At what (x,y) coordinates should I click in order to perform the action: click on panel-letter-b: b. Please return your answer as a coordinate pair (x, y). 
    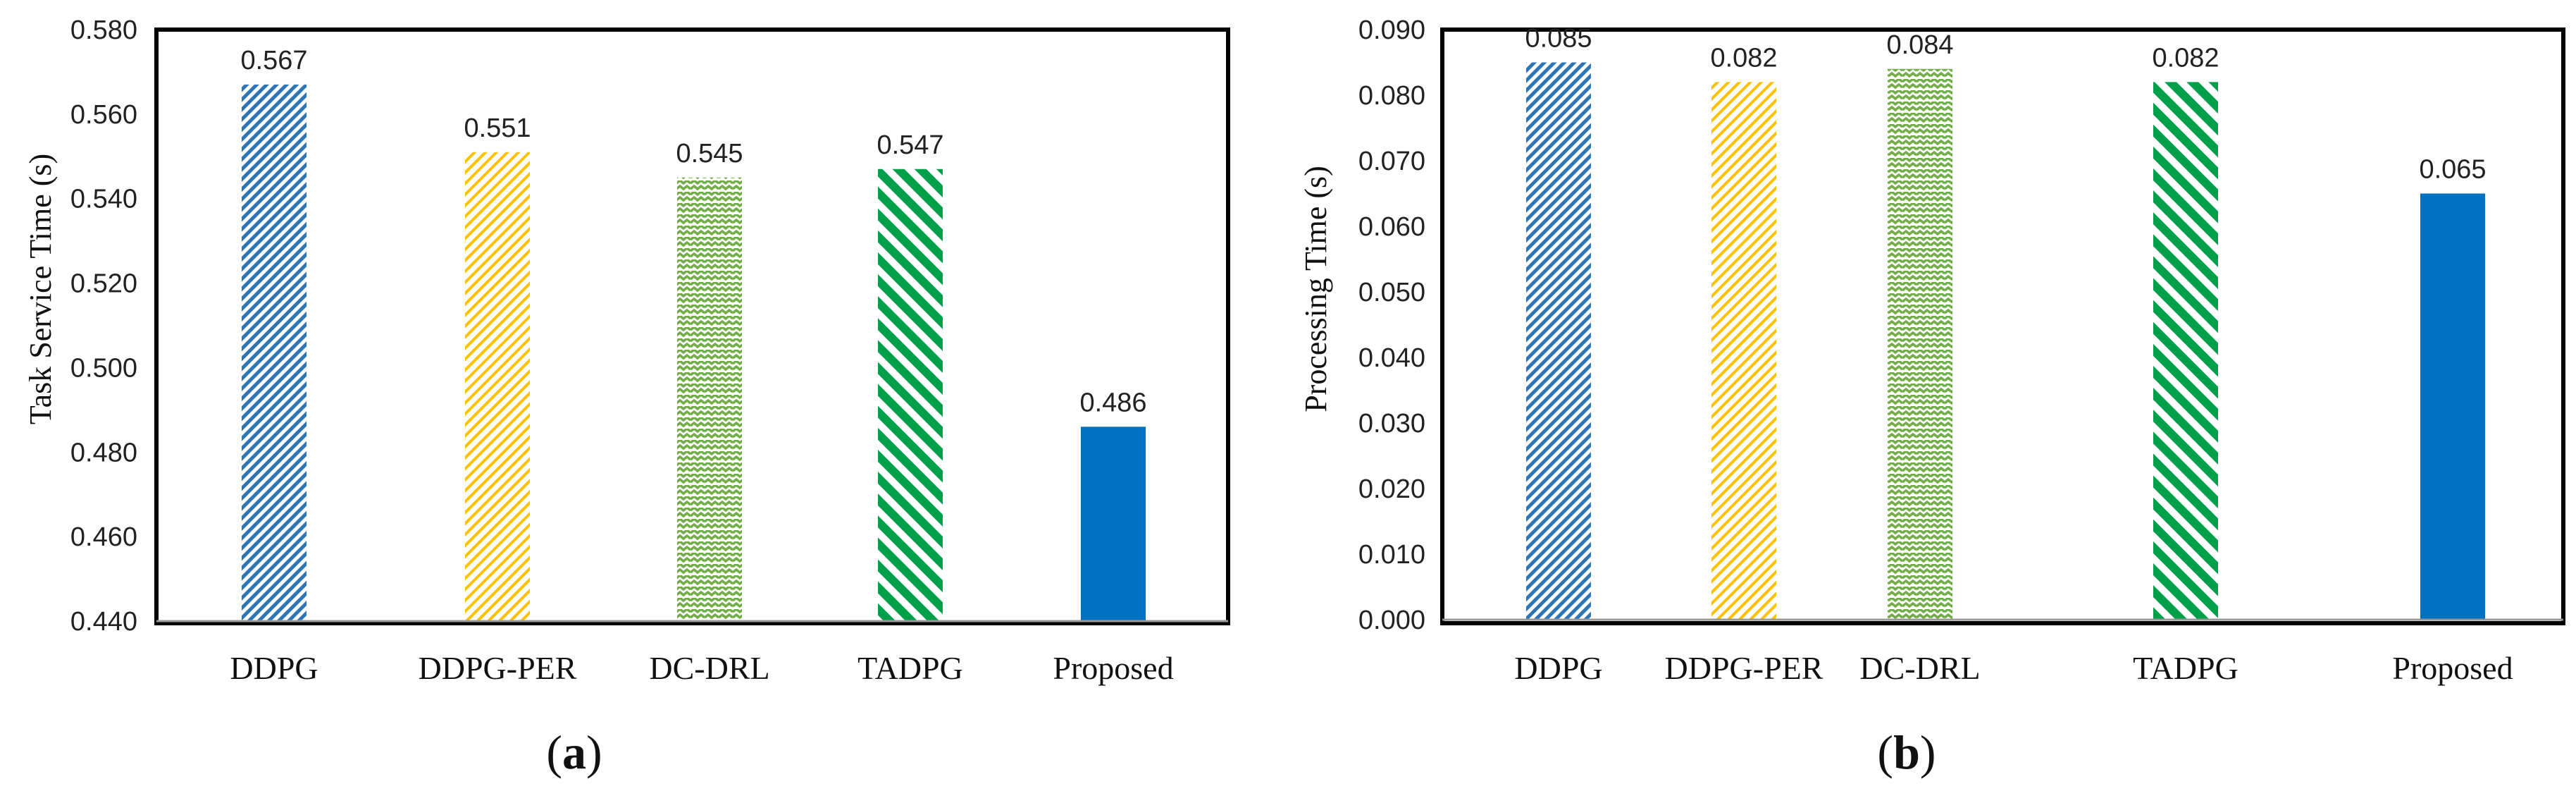
    Looking at the image, I should click on (1906, 752).